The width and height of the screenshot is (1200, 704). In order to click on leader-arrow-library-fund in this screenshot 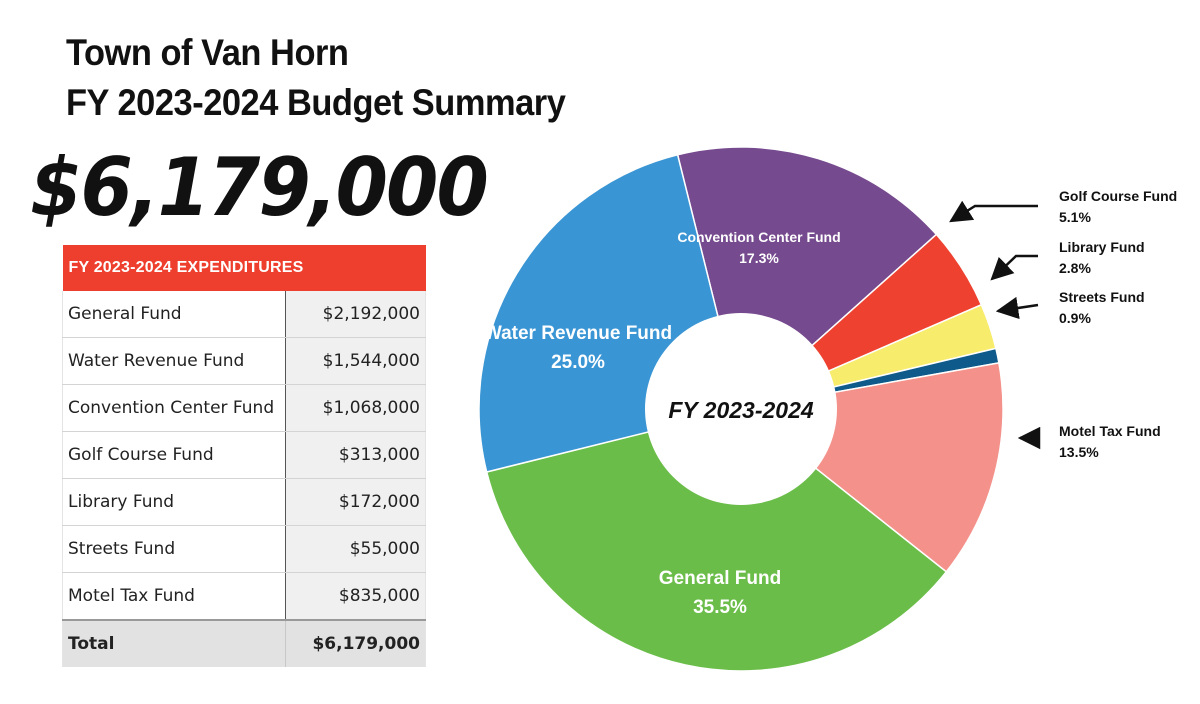, I will do `click(1014, 267)`.